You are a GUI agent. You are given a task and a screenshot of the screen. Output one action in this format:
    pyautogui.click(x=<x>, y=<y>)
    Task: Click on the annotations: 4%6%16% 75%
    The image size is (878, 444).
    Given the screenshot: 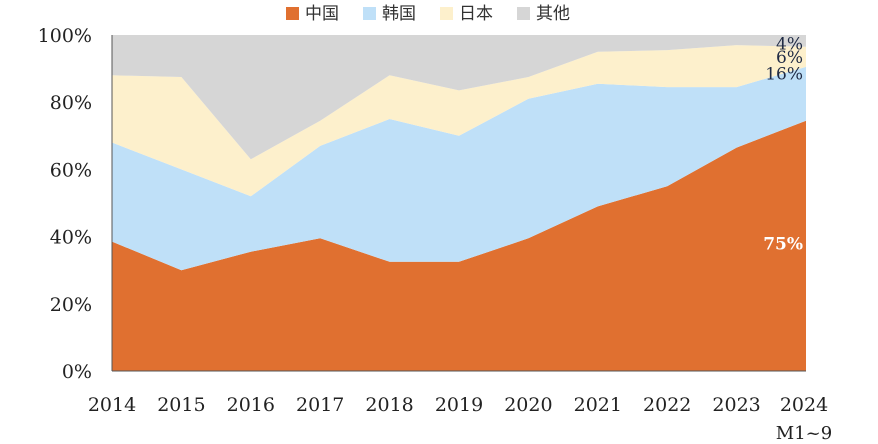 What is the action you would take?
    pyautogui.click(x=783, y=144)
    